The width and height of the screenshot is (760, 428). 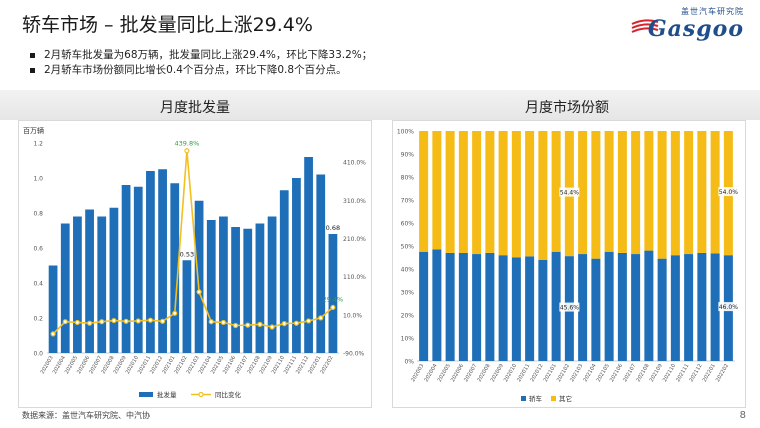 What do you see at coordinates (38, 284) in the screenshot?
I see `y-tick-label: 0.4` at bounding box center [38, 284].